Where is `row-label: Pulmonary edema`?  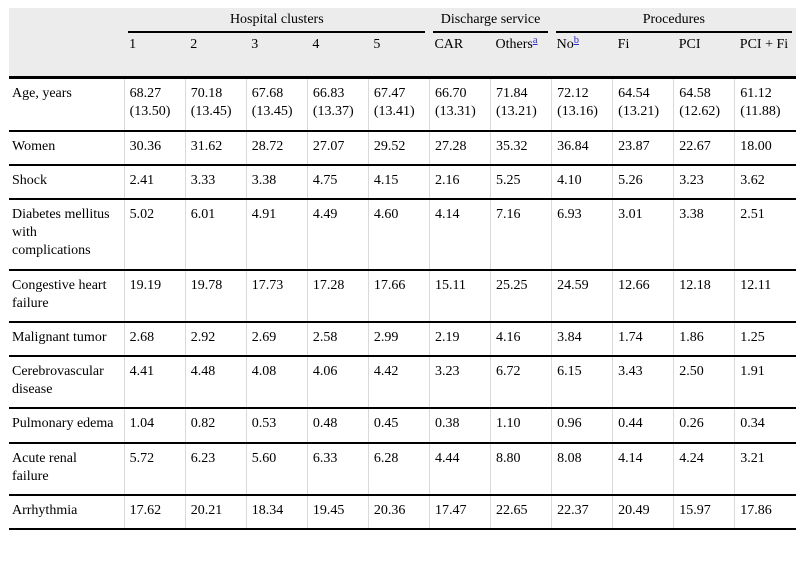
row-label: Pulmonary edema is located at coordinates (67, 426).